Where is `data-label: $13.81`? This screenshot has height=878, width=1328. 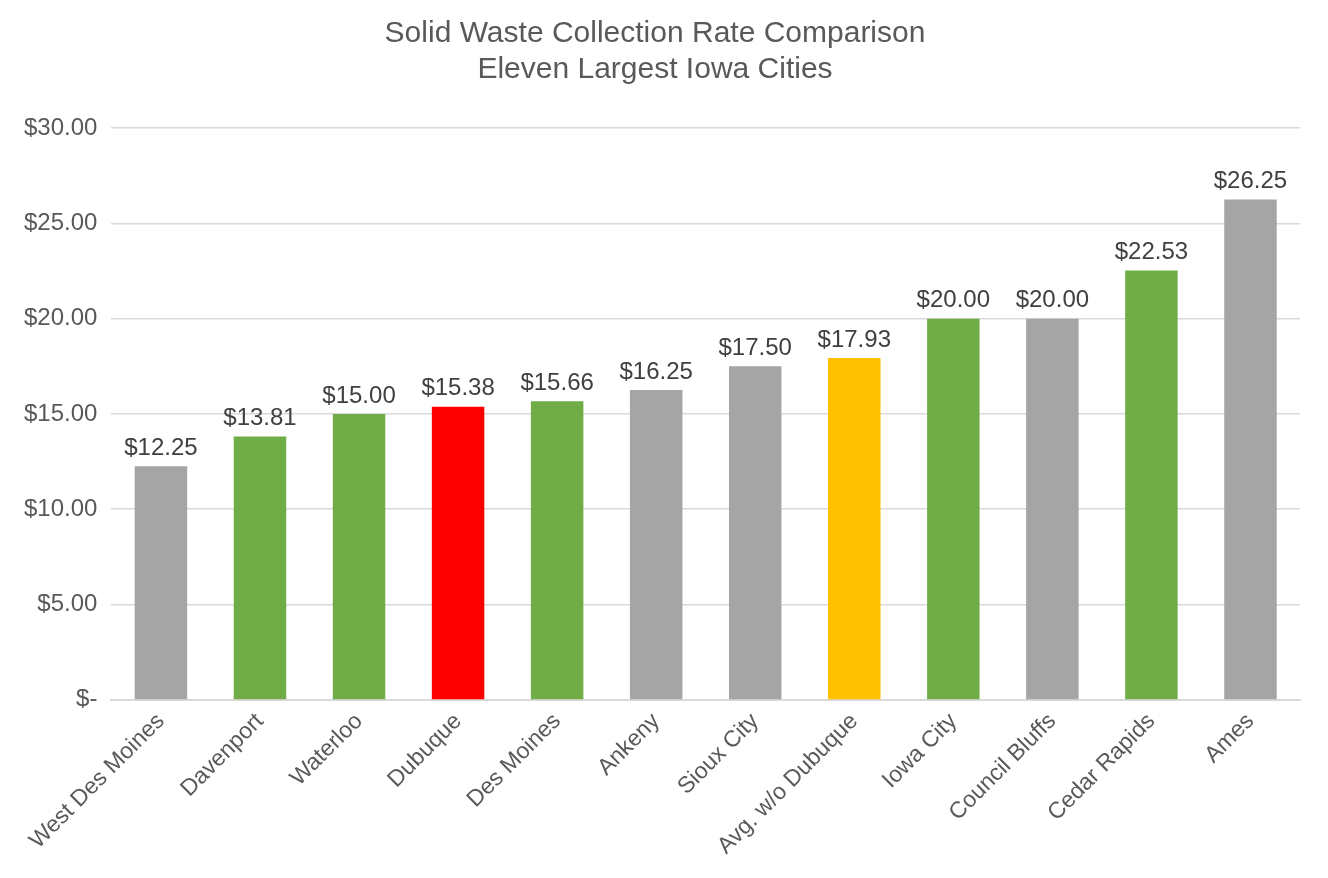 data-label: $13.81 is located at coordinates (260, 417).